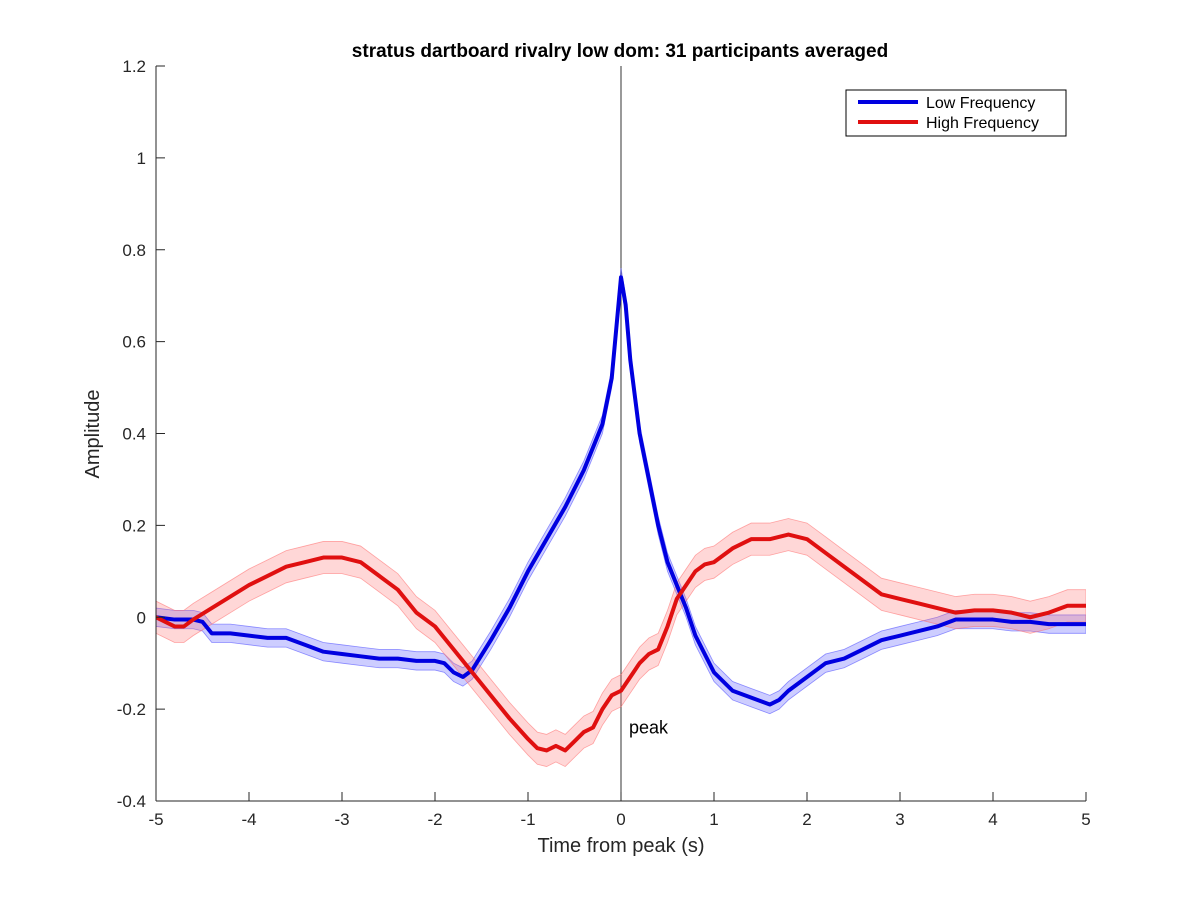 Image resolution: width=1200 pixels, height=900 pixels. I want to click on y-axis-label: Amplitude, so click(93, 434).